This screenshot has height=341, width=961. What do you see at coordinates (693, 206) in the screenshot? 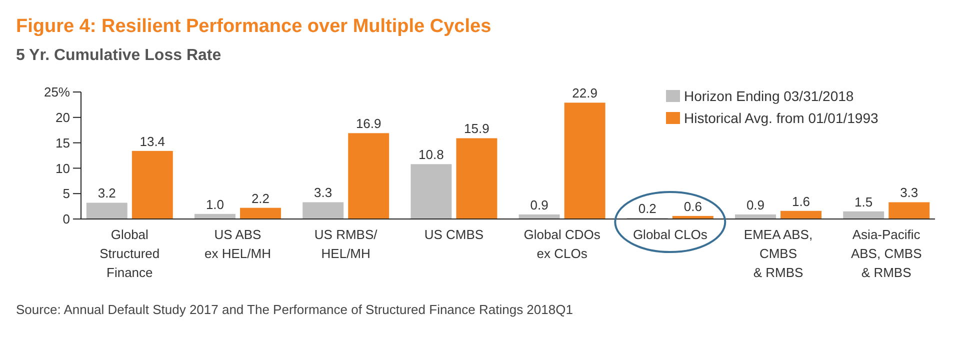
I see `data-label: 0.6` at bounding box center [693, 206].